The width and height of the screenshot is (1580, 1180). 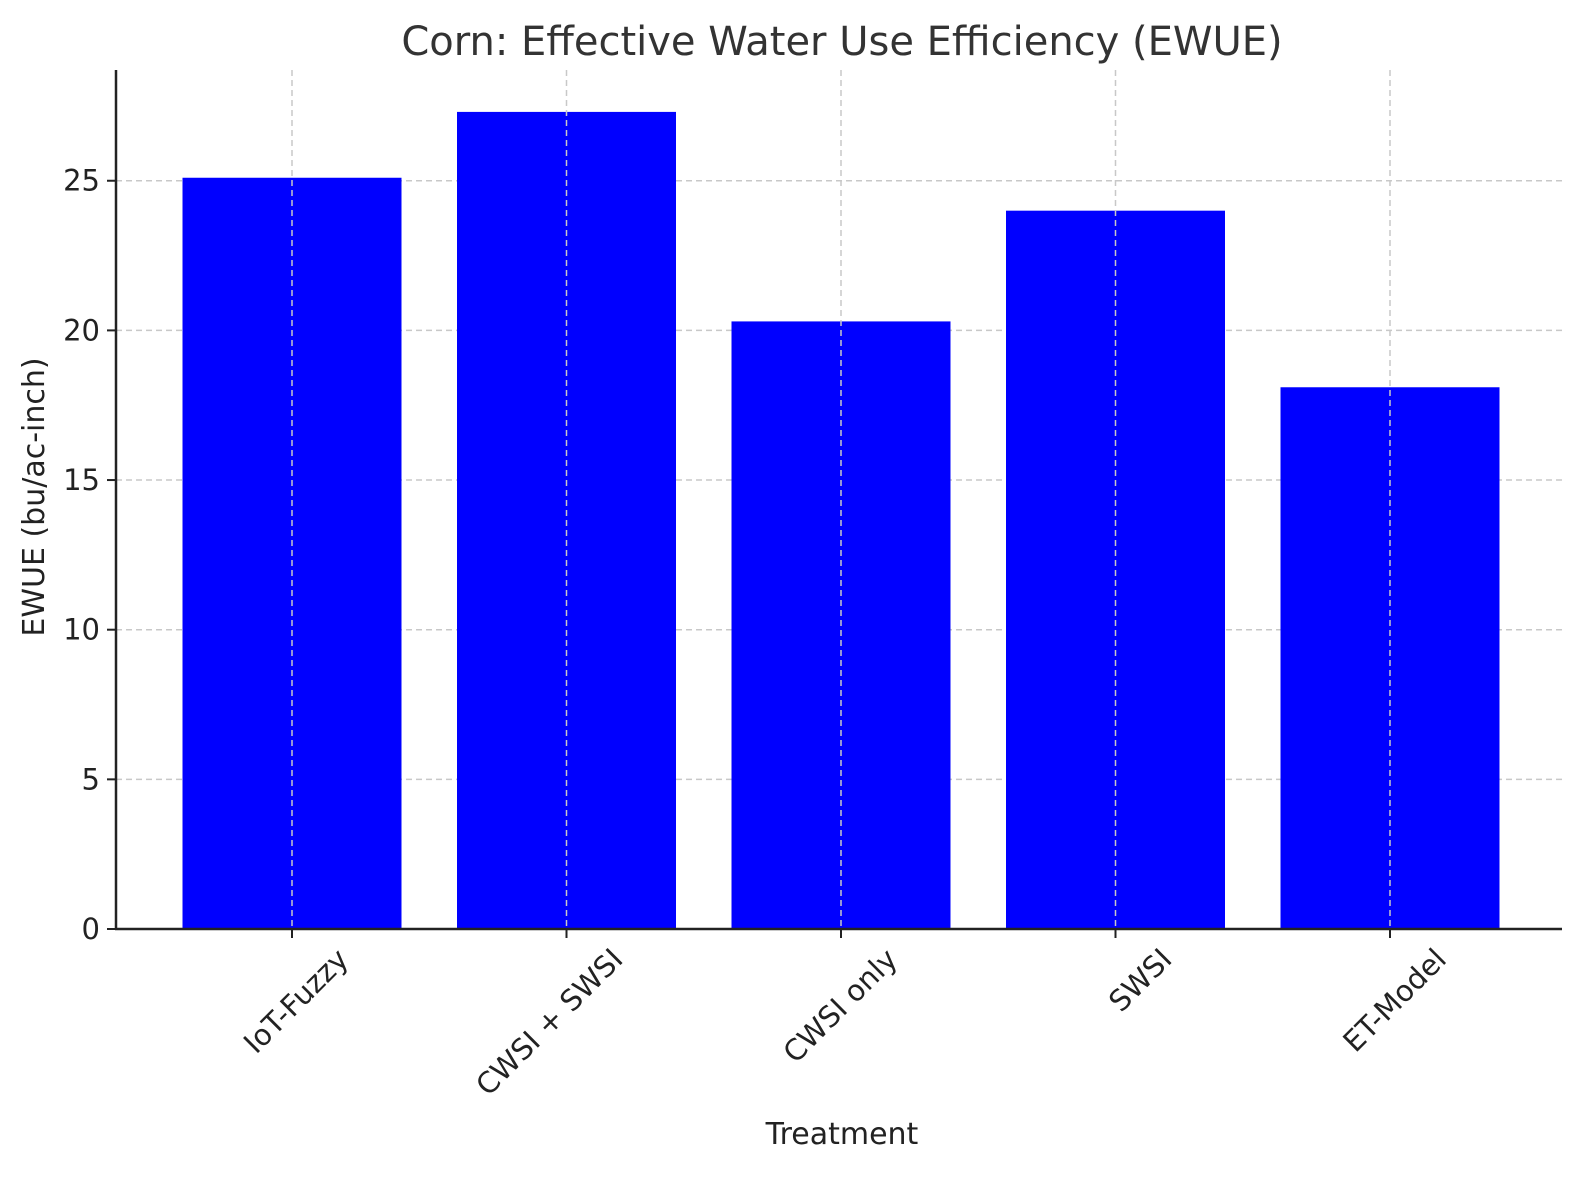 What do you see at coordinates (296, 1001) in the screenshot?
I see `x-tick-label: IoT-Fuzzy` at bounding box center [296, 1001].